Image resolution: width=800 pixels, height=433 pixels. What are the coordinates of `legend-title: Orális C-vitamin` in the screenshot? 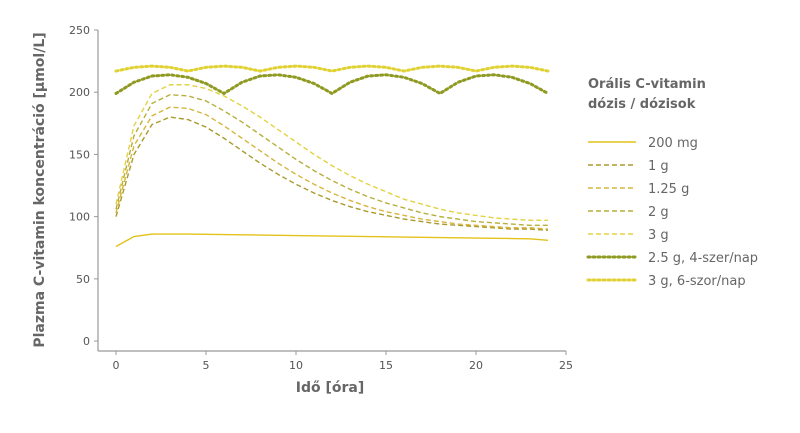 It's located at (647, 84).